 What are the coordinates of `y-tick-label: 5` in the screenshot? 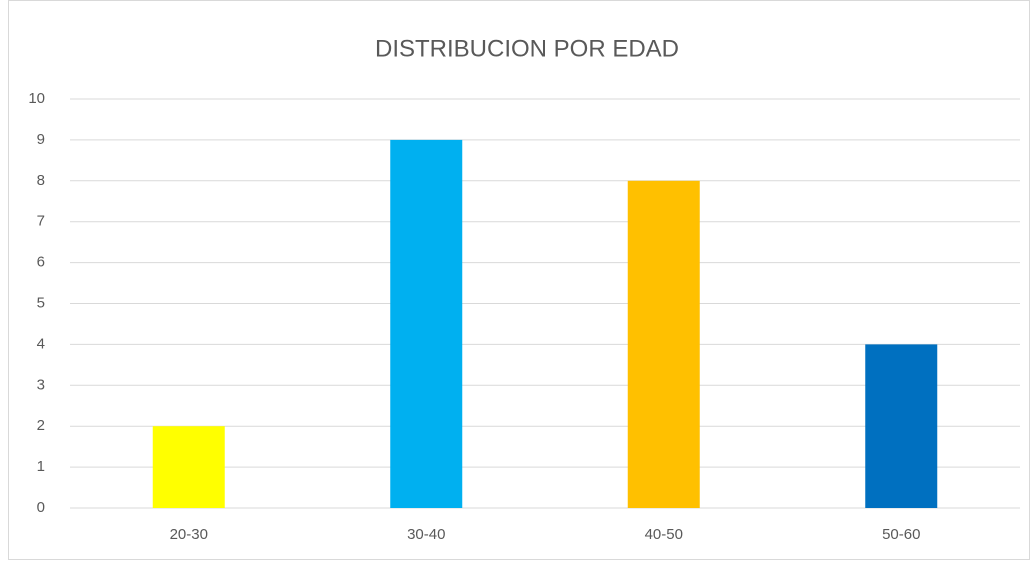 It's located at (41, 302).